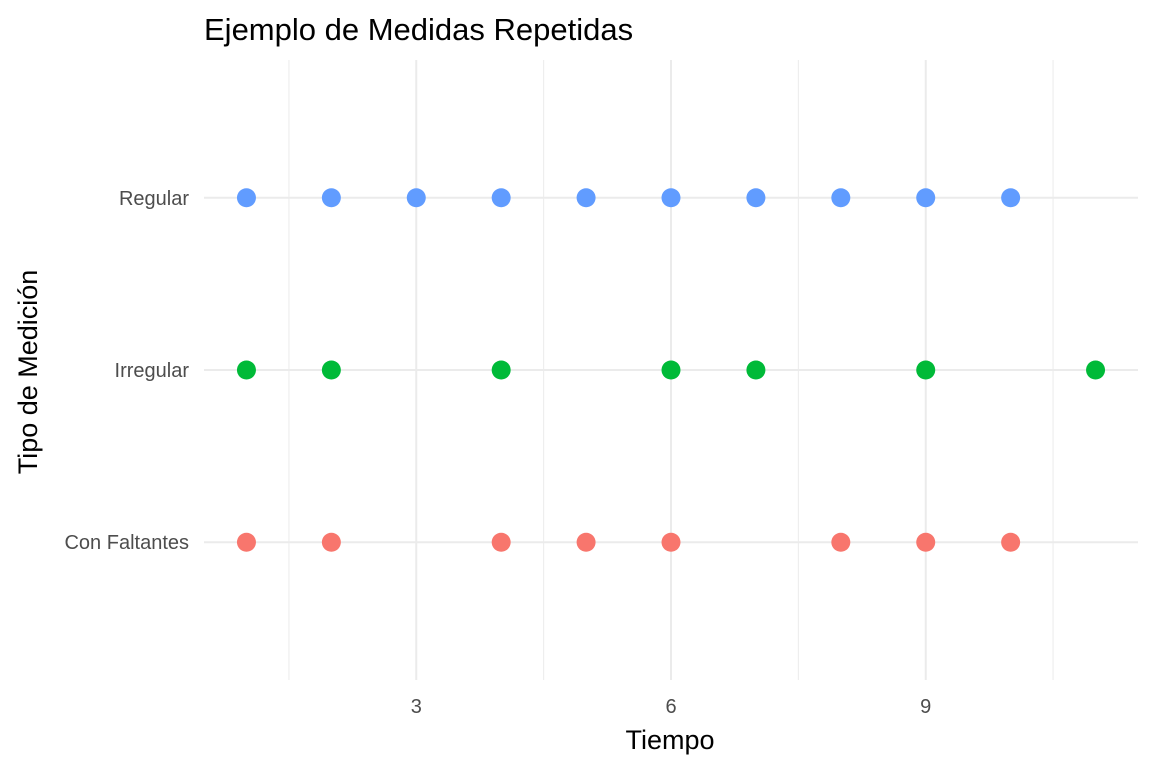 The height and width of the screenshot is (768, 1152). Describe the element at coordinates (669, 740) in the screenshot. I see `x-axis-title: Tiempo` at that location.